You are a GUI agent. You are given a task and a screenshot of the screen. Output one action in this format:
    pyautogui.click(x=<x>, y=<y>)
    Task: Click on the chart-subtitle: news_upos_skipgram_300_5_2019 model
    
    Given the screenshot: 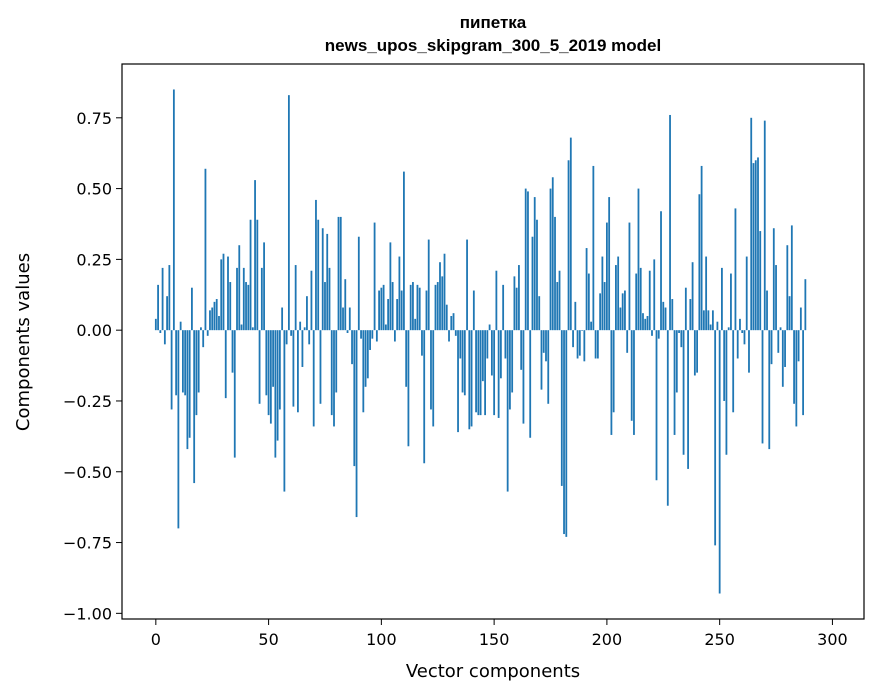 What is the action you would take?
    pyautogui.click(x=493, y=45)
    